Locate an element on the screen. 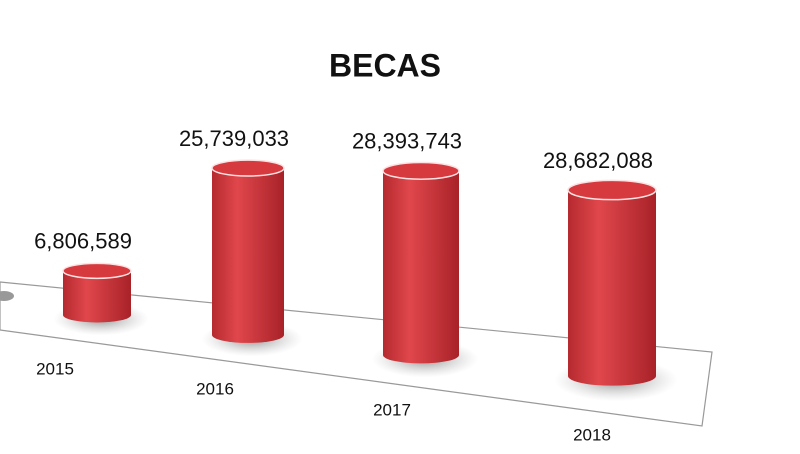 The width and height of the screenshot is (800, 454). x-tick-label: 2016 is located at coordinates (215, 388).